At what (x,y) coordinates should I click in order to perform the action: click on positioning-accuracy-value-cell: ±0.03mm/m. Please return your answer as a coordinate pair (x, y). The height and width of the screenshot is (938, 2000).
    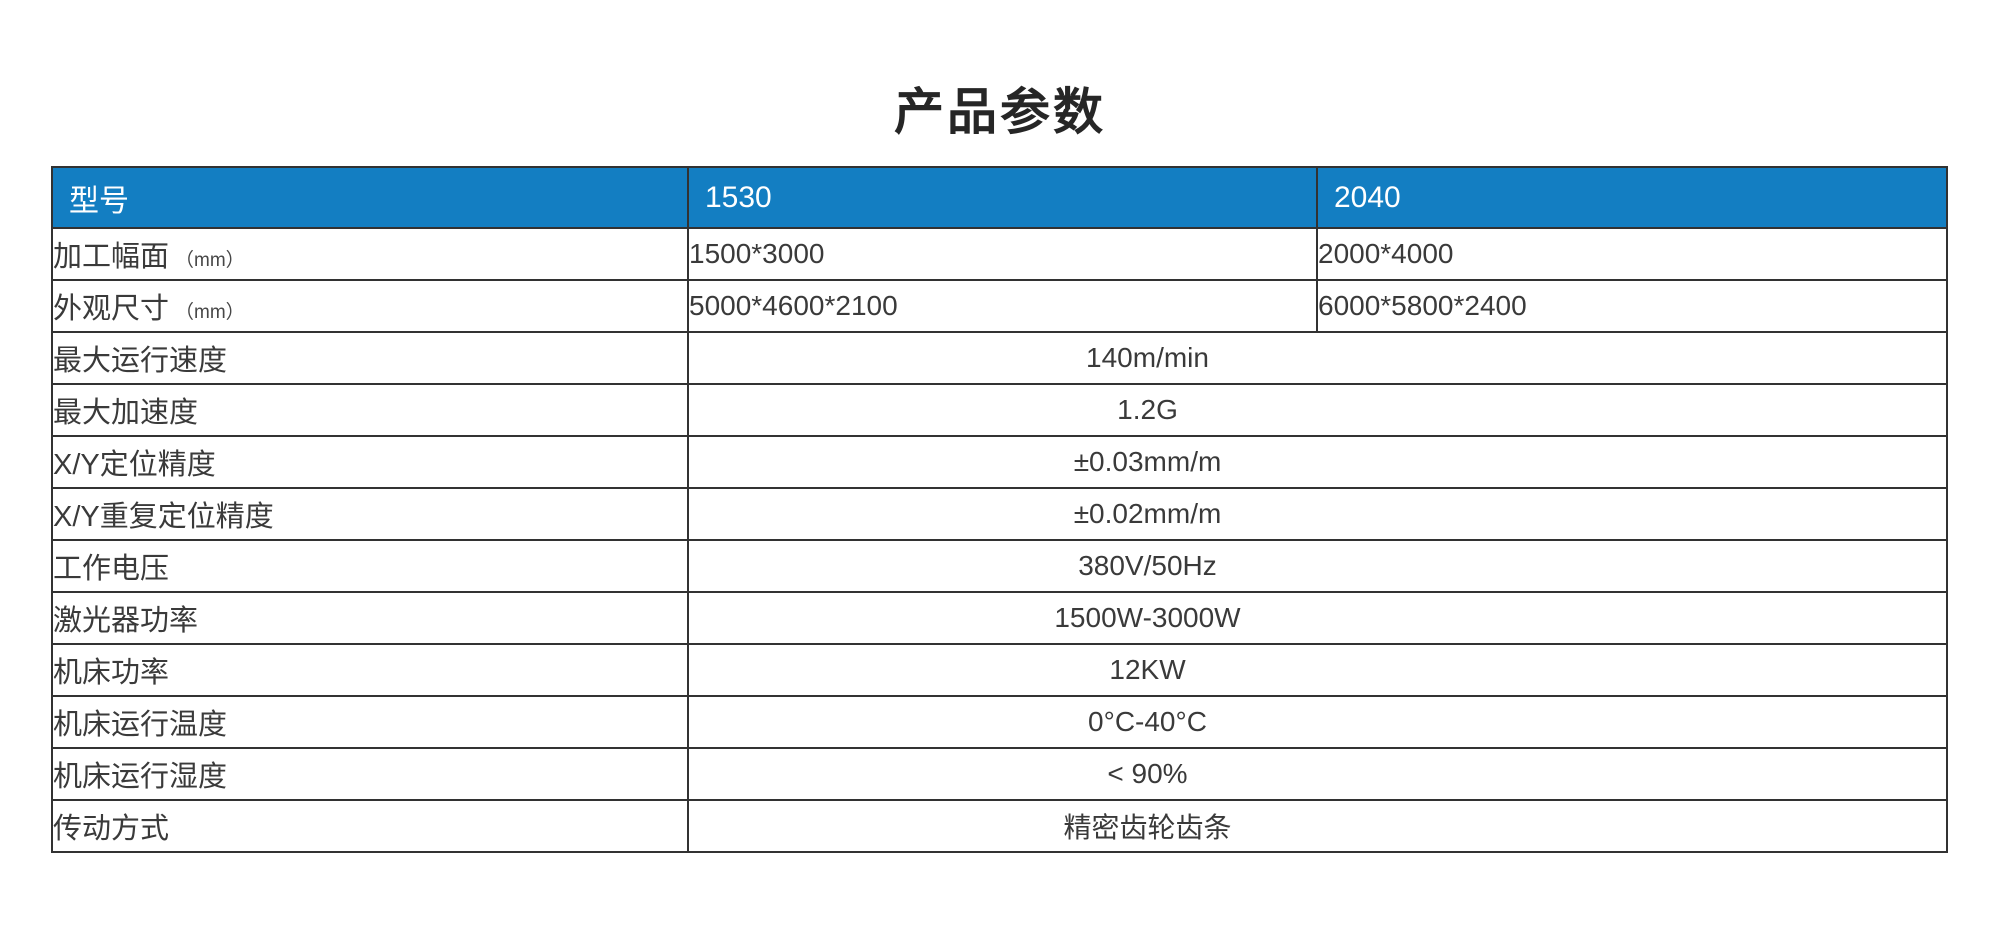
    Looking at the image, I should click on (1317, 462).